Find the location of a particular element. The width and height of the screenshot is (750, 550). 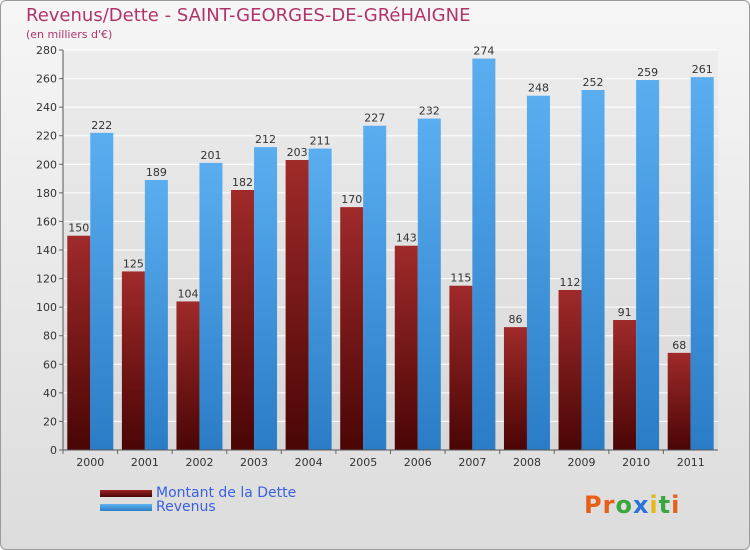

logo-letter: o is located at coordinates (624, 505).